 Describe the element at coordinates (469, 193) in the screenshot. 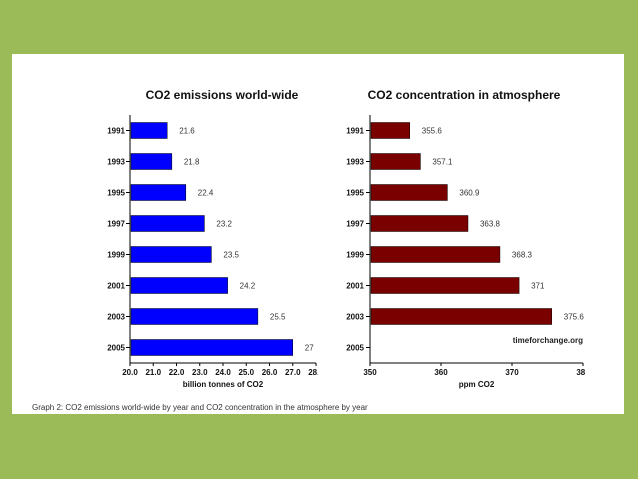

I see `concentration-value-label: 360.9` at that location.